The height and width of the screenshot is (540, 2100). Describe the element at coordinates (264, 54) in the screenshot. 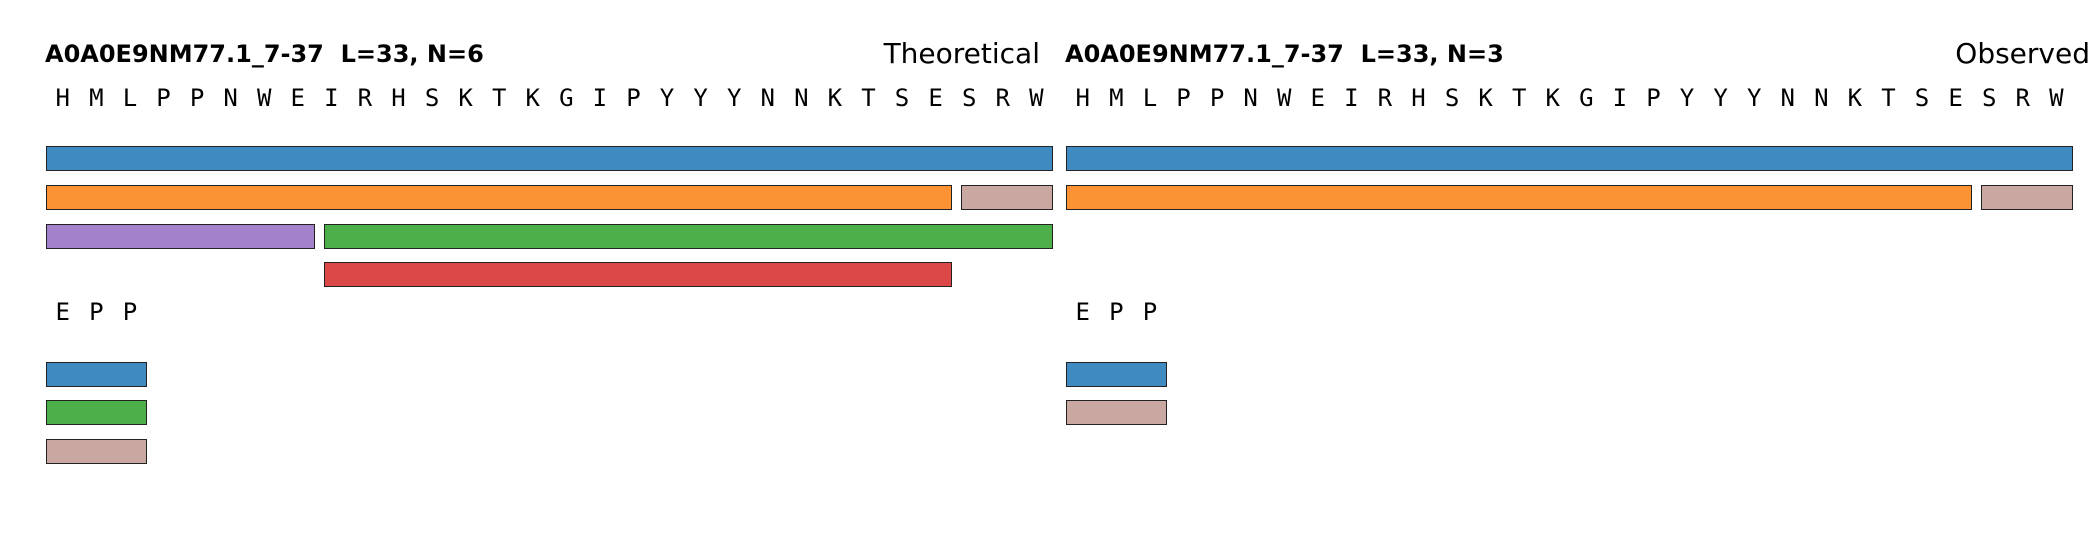

I see `panel-title: A0A0E9NM77.1_7-37 L=33, N=6` at that location.